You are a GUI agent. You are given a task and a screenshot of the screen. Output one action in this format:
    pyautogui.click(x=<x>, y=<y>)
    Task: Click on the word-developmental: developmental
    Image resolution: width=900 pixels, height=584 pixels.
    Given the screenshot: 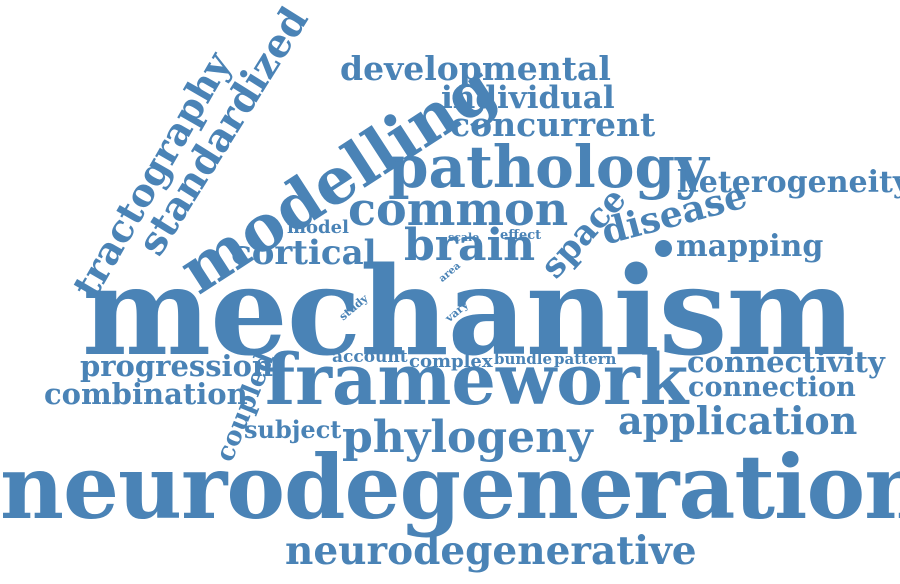 What is the action you would take?
    pyautogui.click(x=475, y=68)
    